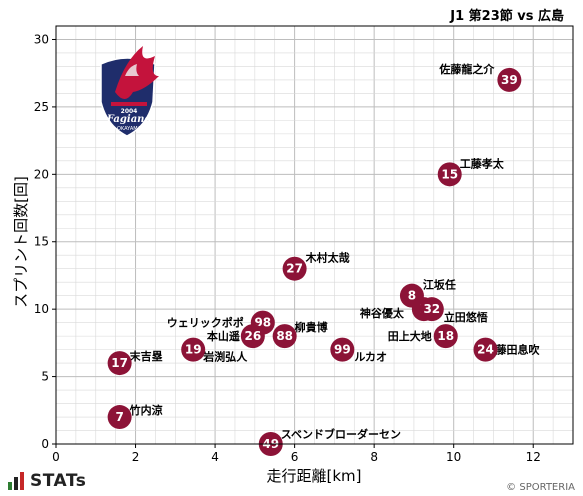 Image resolution: width=583 pixels, height=496 pixels. I want to click on x-tick-label: 12, so click(533, 457).